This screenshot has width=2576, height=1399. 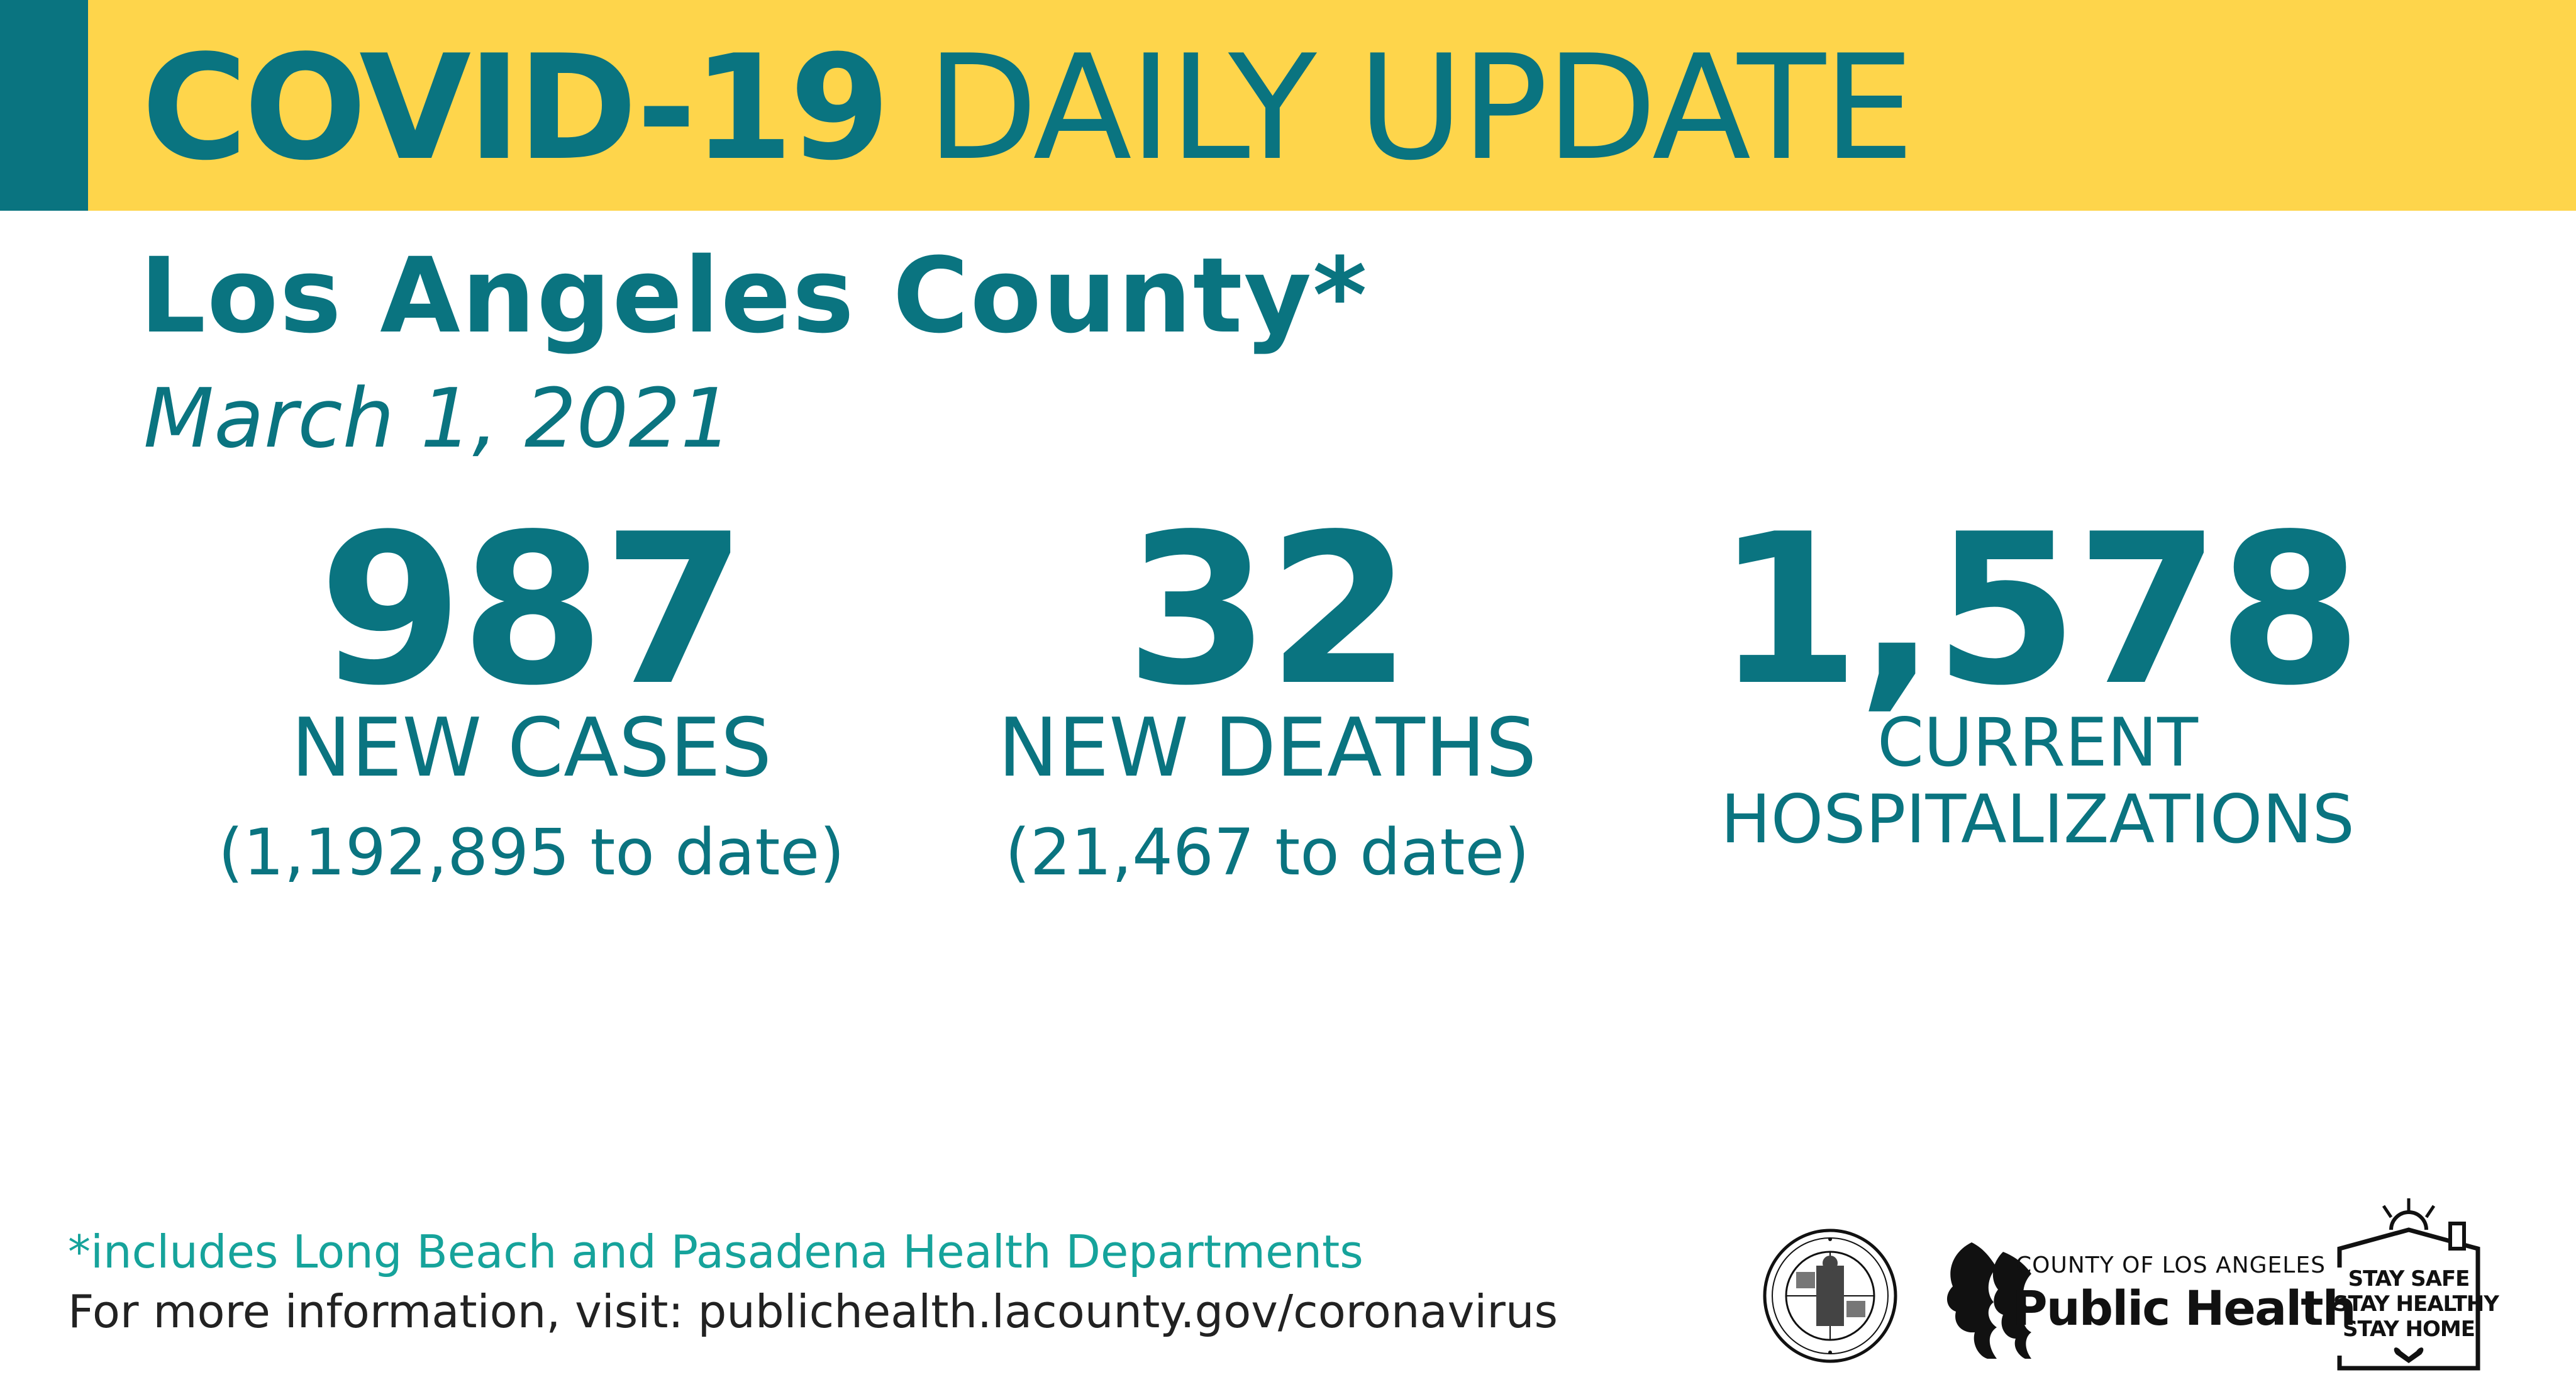 I want to click on banner-title-bold: COVID-19, so click(x=516, y=109).